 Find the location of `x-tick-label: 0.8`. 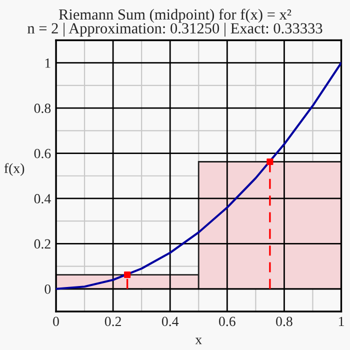

x-tick-label: 0.8 is located at coordinates (284, 321).